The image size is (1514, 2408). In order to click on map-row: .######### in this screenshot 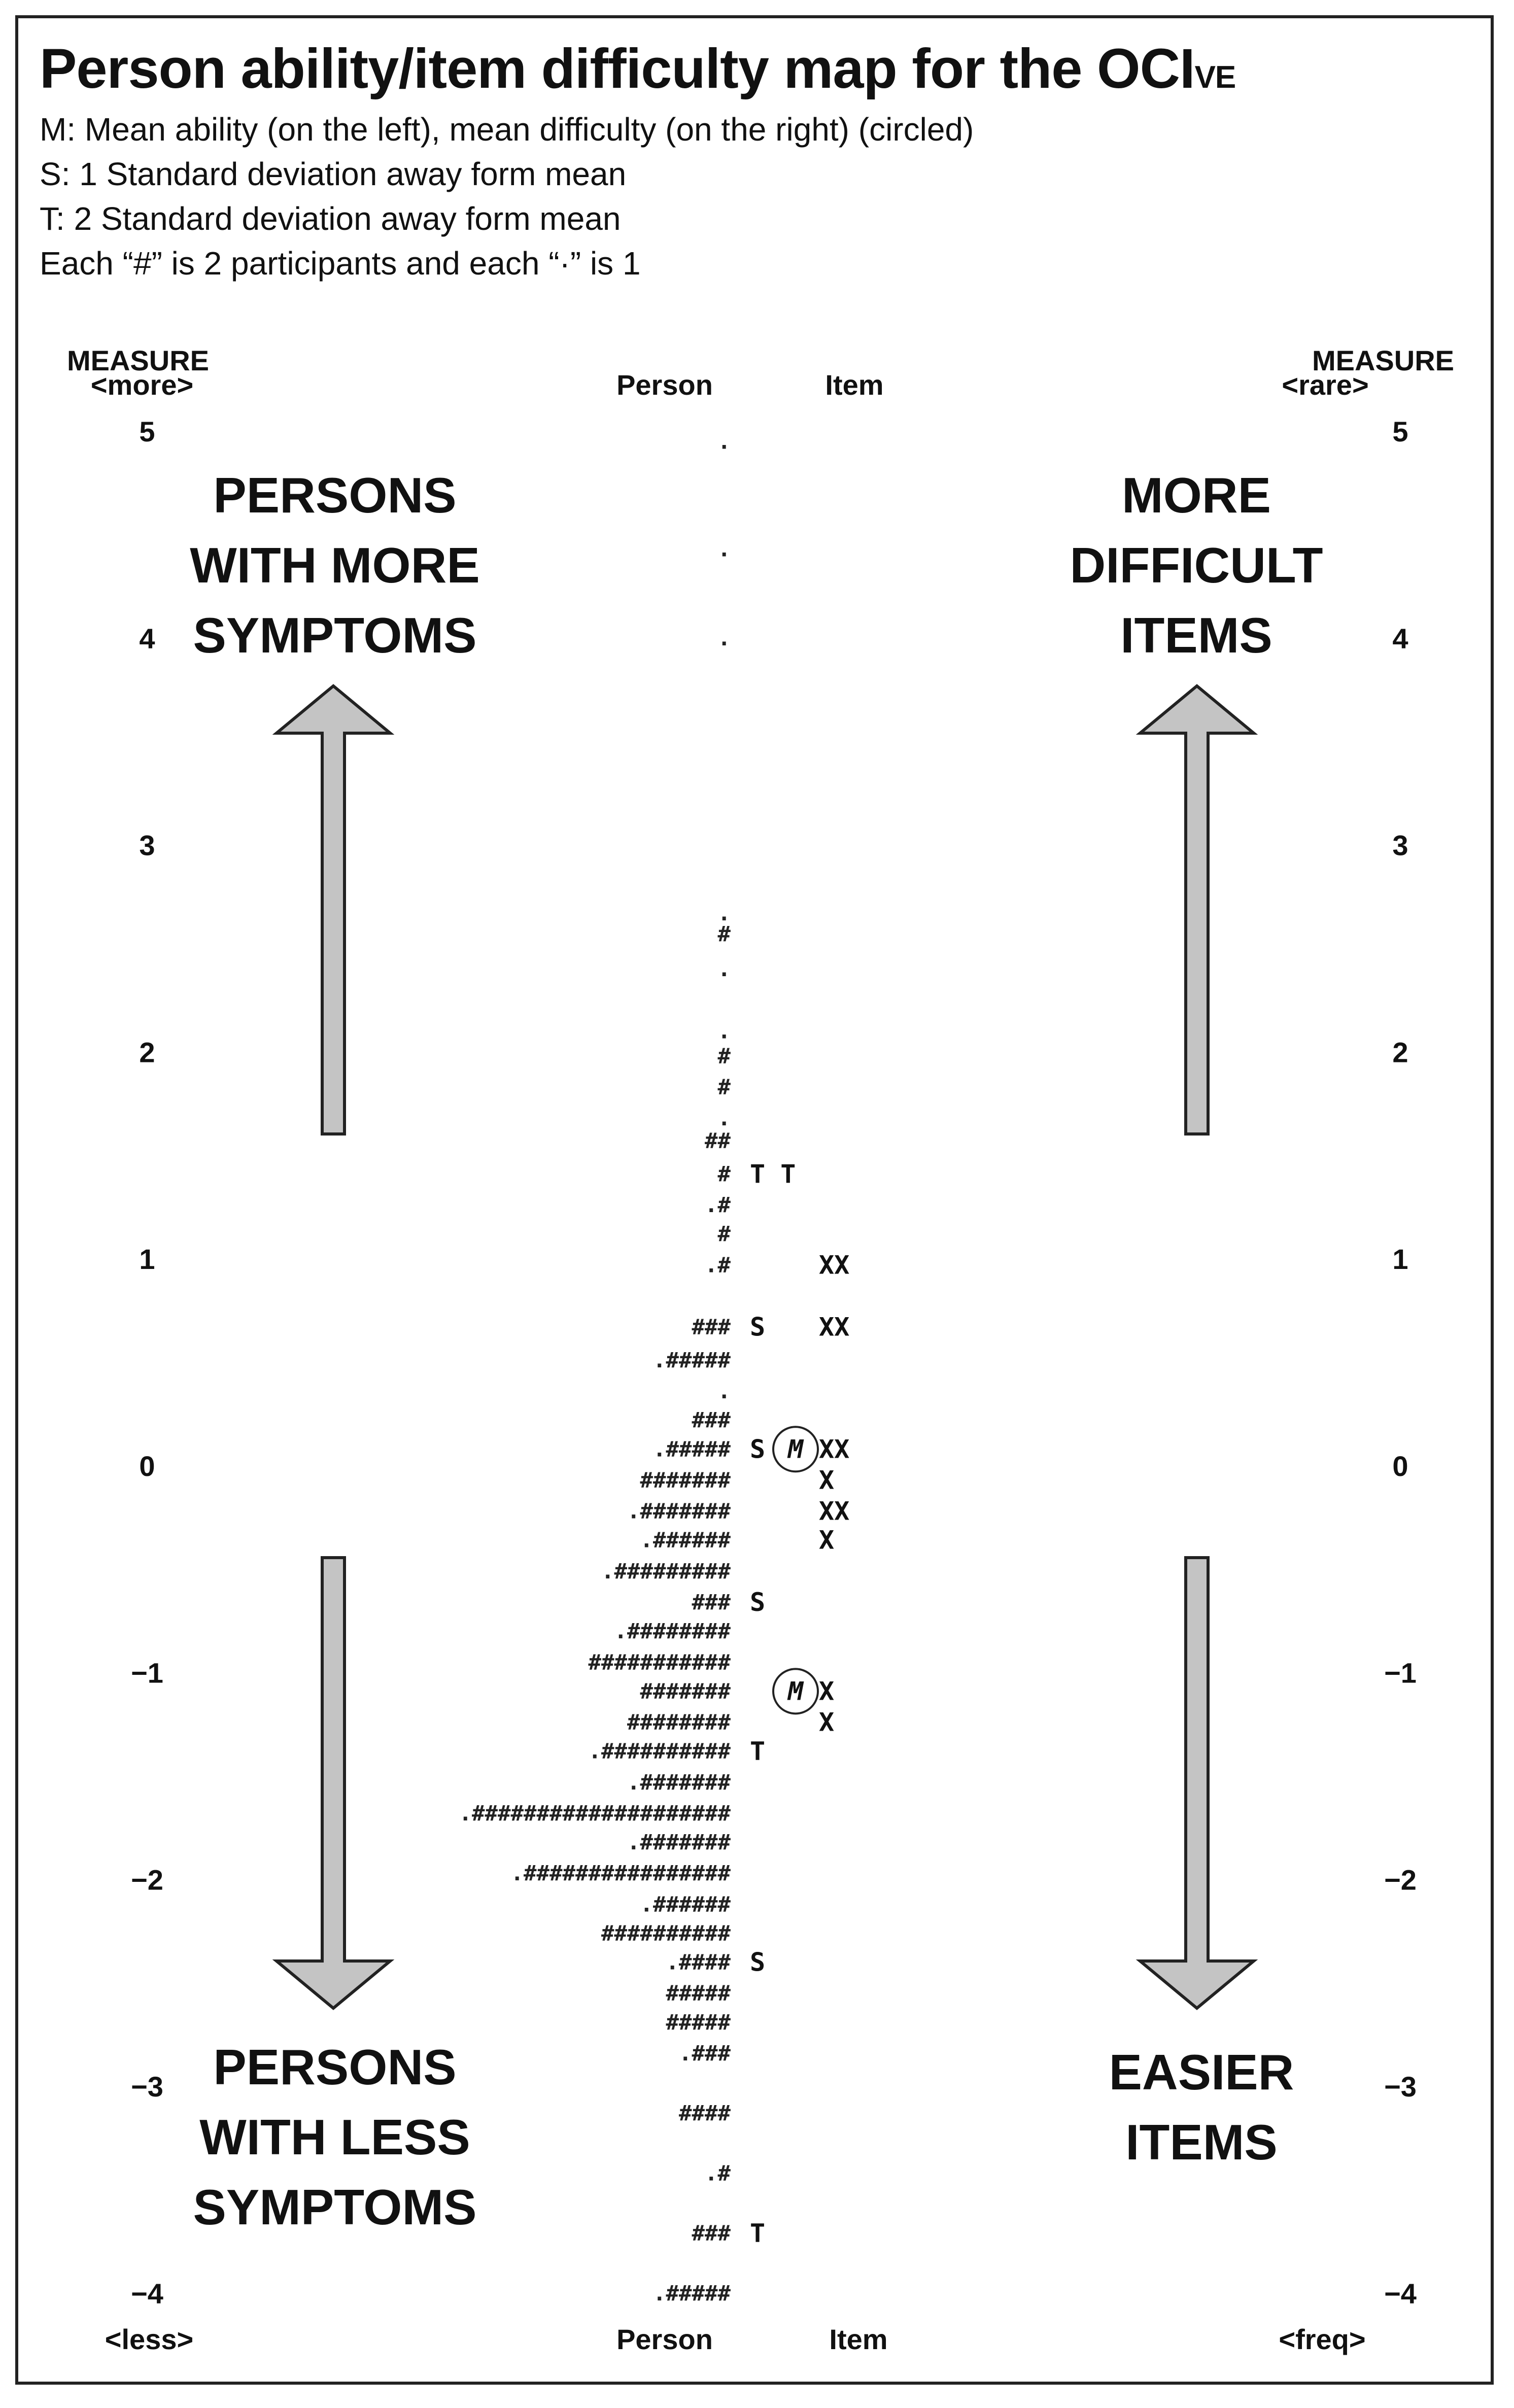, I will do `click(666, 1572)`.